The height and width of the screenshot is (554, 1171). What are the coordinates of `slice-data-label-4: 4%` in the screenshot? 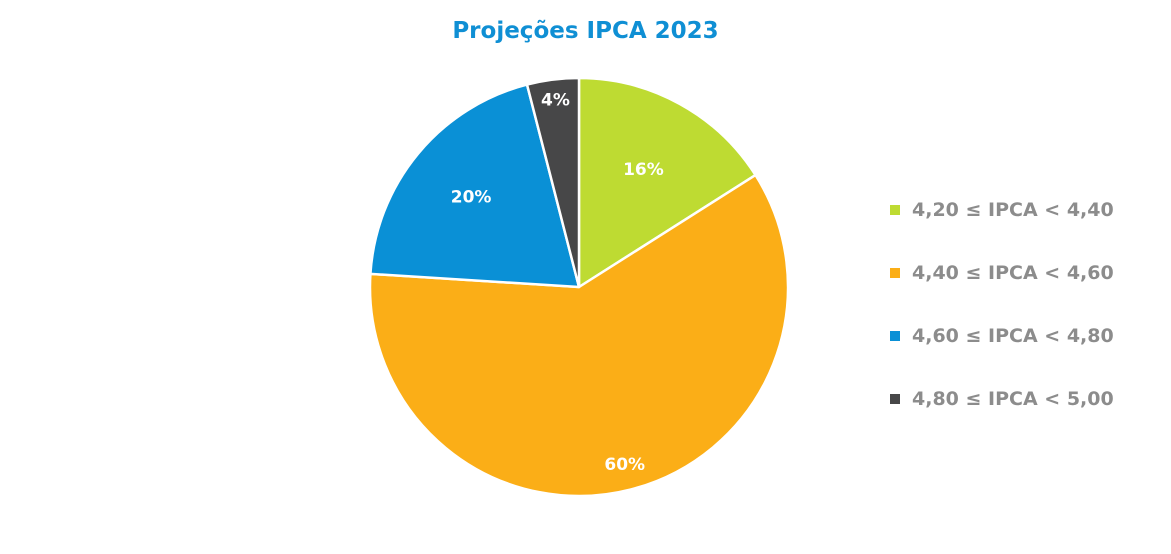 It's located at (555, 100).